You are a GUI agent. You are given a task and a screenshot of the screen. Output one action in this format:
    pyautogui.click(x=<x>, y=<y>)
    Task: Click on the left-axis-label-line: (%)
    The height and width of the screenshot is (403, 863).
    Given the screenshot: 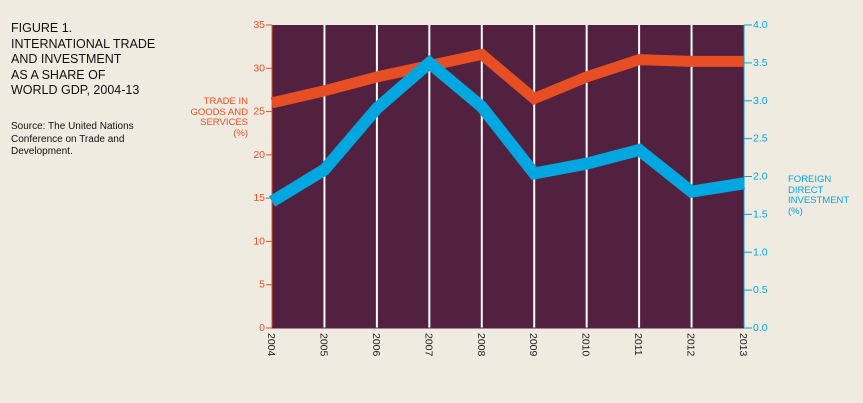 What is the action you would take?
    pyautogui.click(x=240, y=133)
    